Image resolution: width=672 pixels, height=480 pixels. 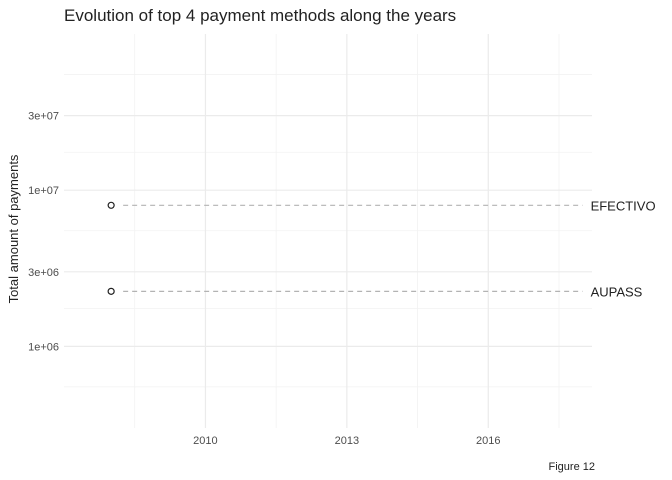 What do you see at coordinates (623, 205) in the screenshot?
I see `series-label: EFECTIVO` at bounding box center [623, 205].